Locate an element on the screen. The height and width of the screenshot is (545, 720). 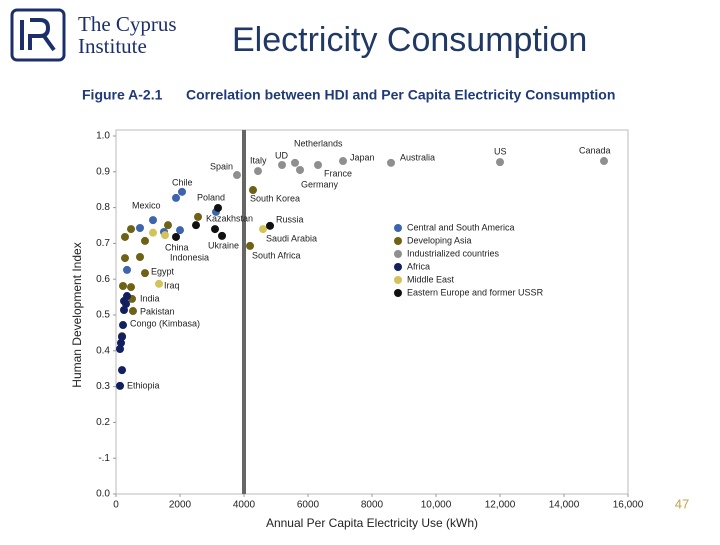
annotation: Saudi Arabia is located at coordinates (291, 238).